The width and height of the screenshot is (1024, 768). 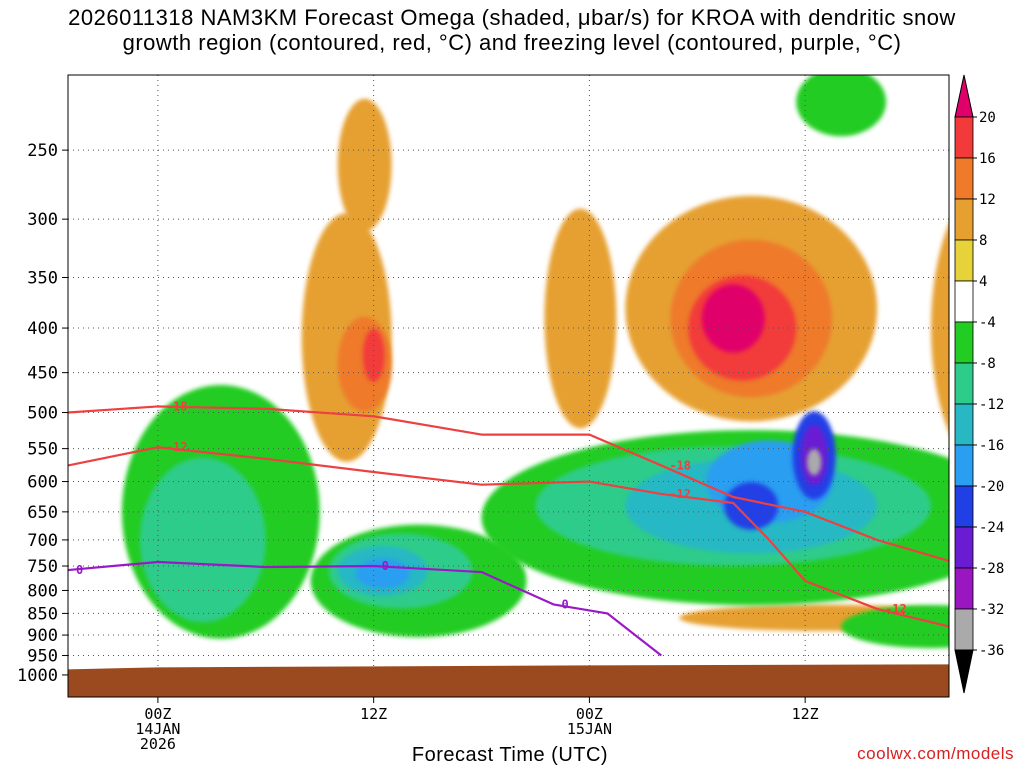 I want to click on x-tick-label-36-0: 12Z, so click(x=805, y=714).